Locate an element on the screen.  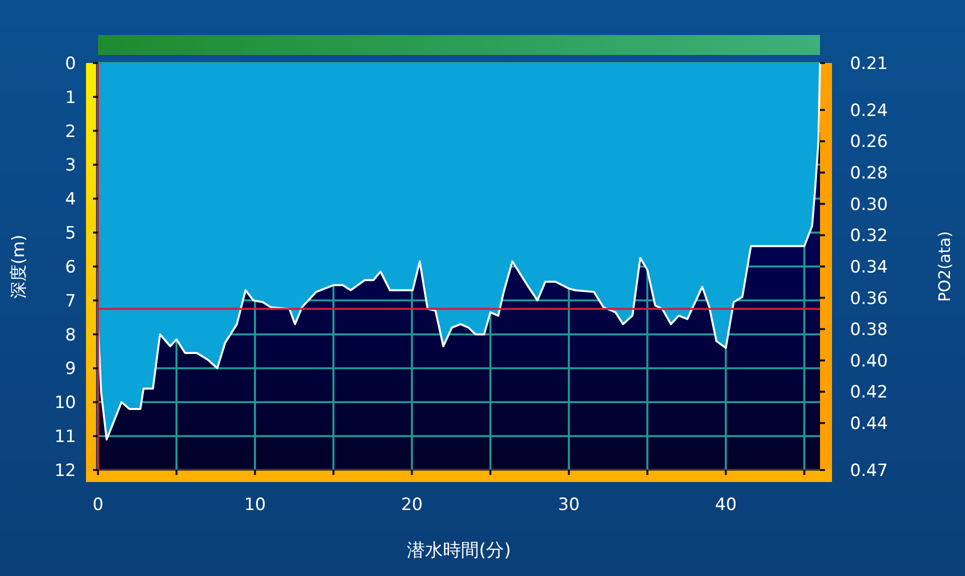
y-tick-label: 7 is located at coordinates (70, 301).